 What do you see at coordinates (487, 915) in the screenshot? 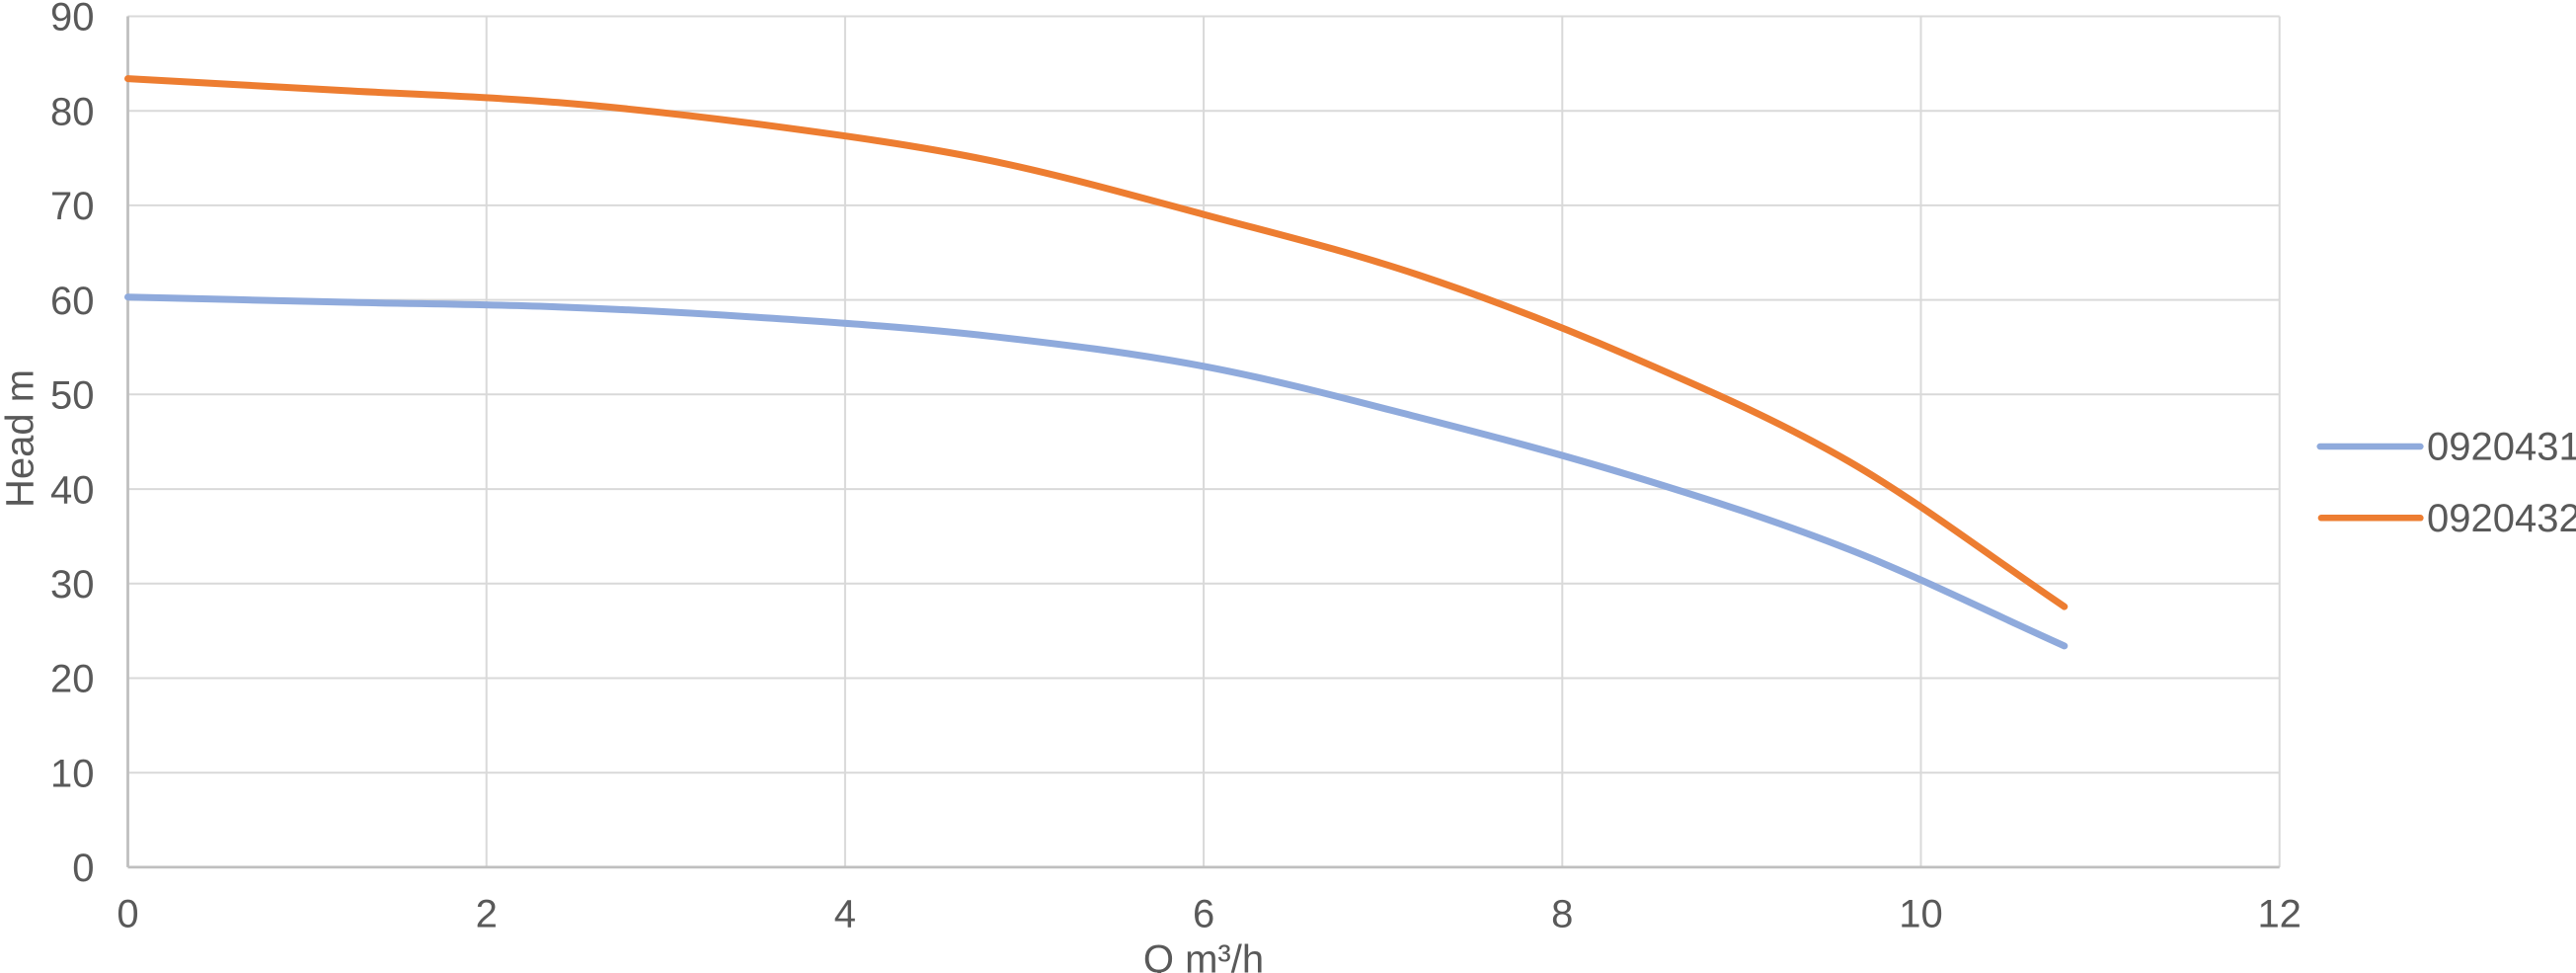
I see `svg-text: 2` at bounding box center [487, 915].